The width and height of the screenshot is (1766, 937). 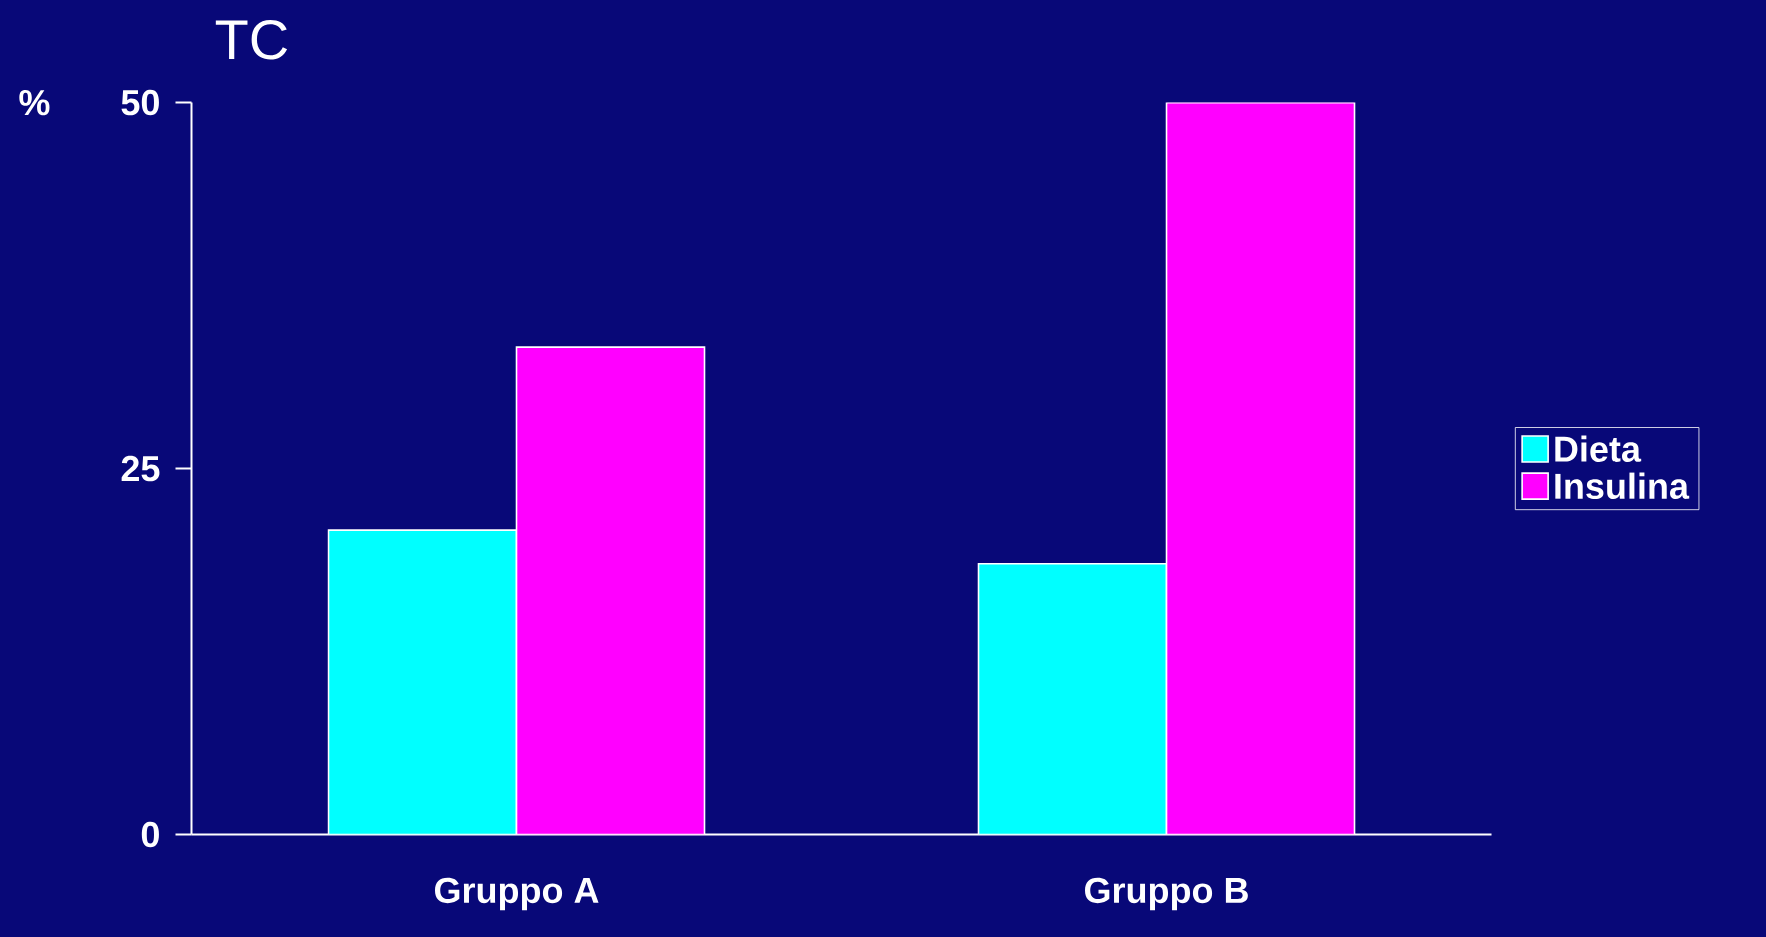 I want to click on y-tick-label: 0, so click(x=150, y=834).